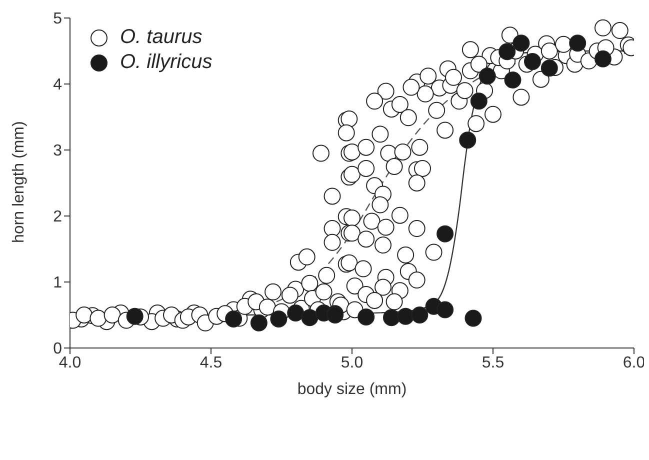 The width and height of the screenshot is (649, 460). What do you see at coordinates (19, 182) in the screenshot?
I see `y-axis-title: horn length (mm)` at bounding box center [19, 182].